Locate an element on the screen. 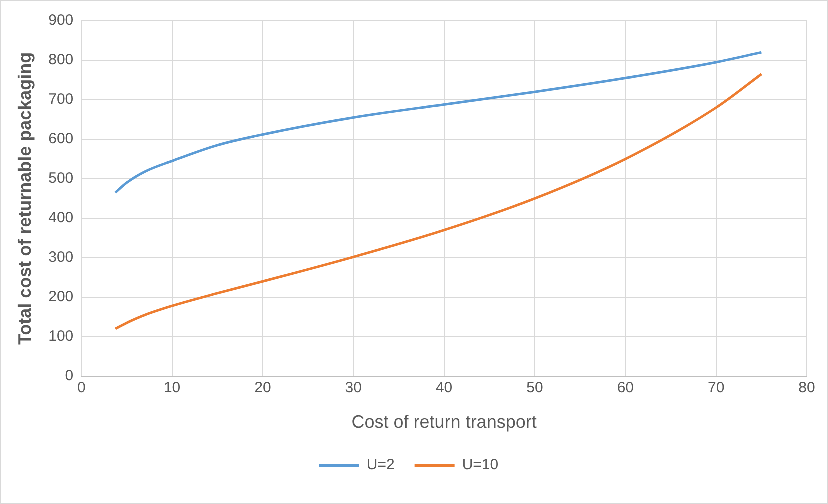  x-tick-label: 0 is located at coordinates (81, 388).